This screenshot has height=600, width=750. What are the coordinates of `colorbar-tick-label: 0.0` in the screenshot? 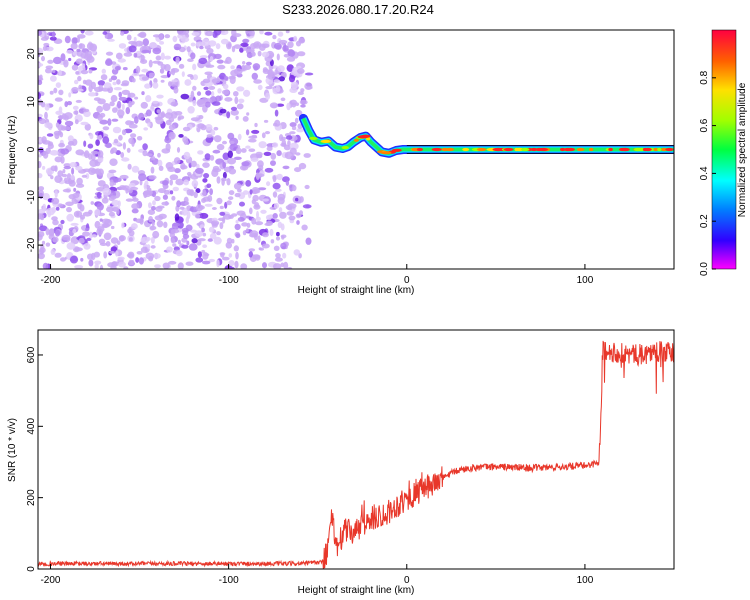 It's located at (704, 269).